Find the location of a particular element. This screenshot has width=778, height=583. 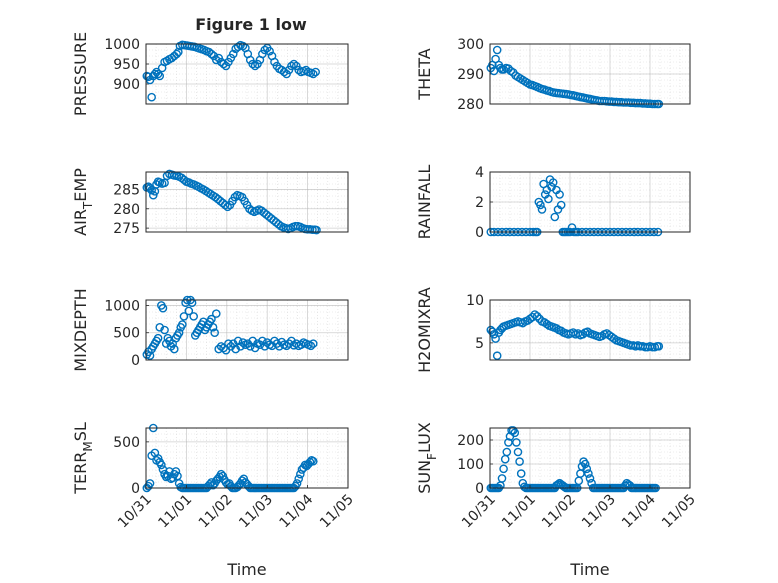

y-tick-label: 10 is located at coordinates (475, 301).